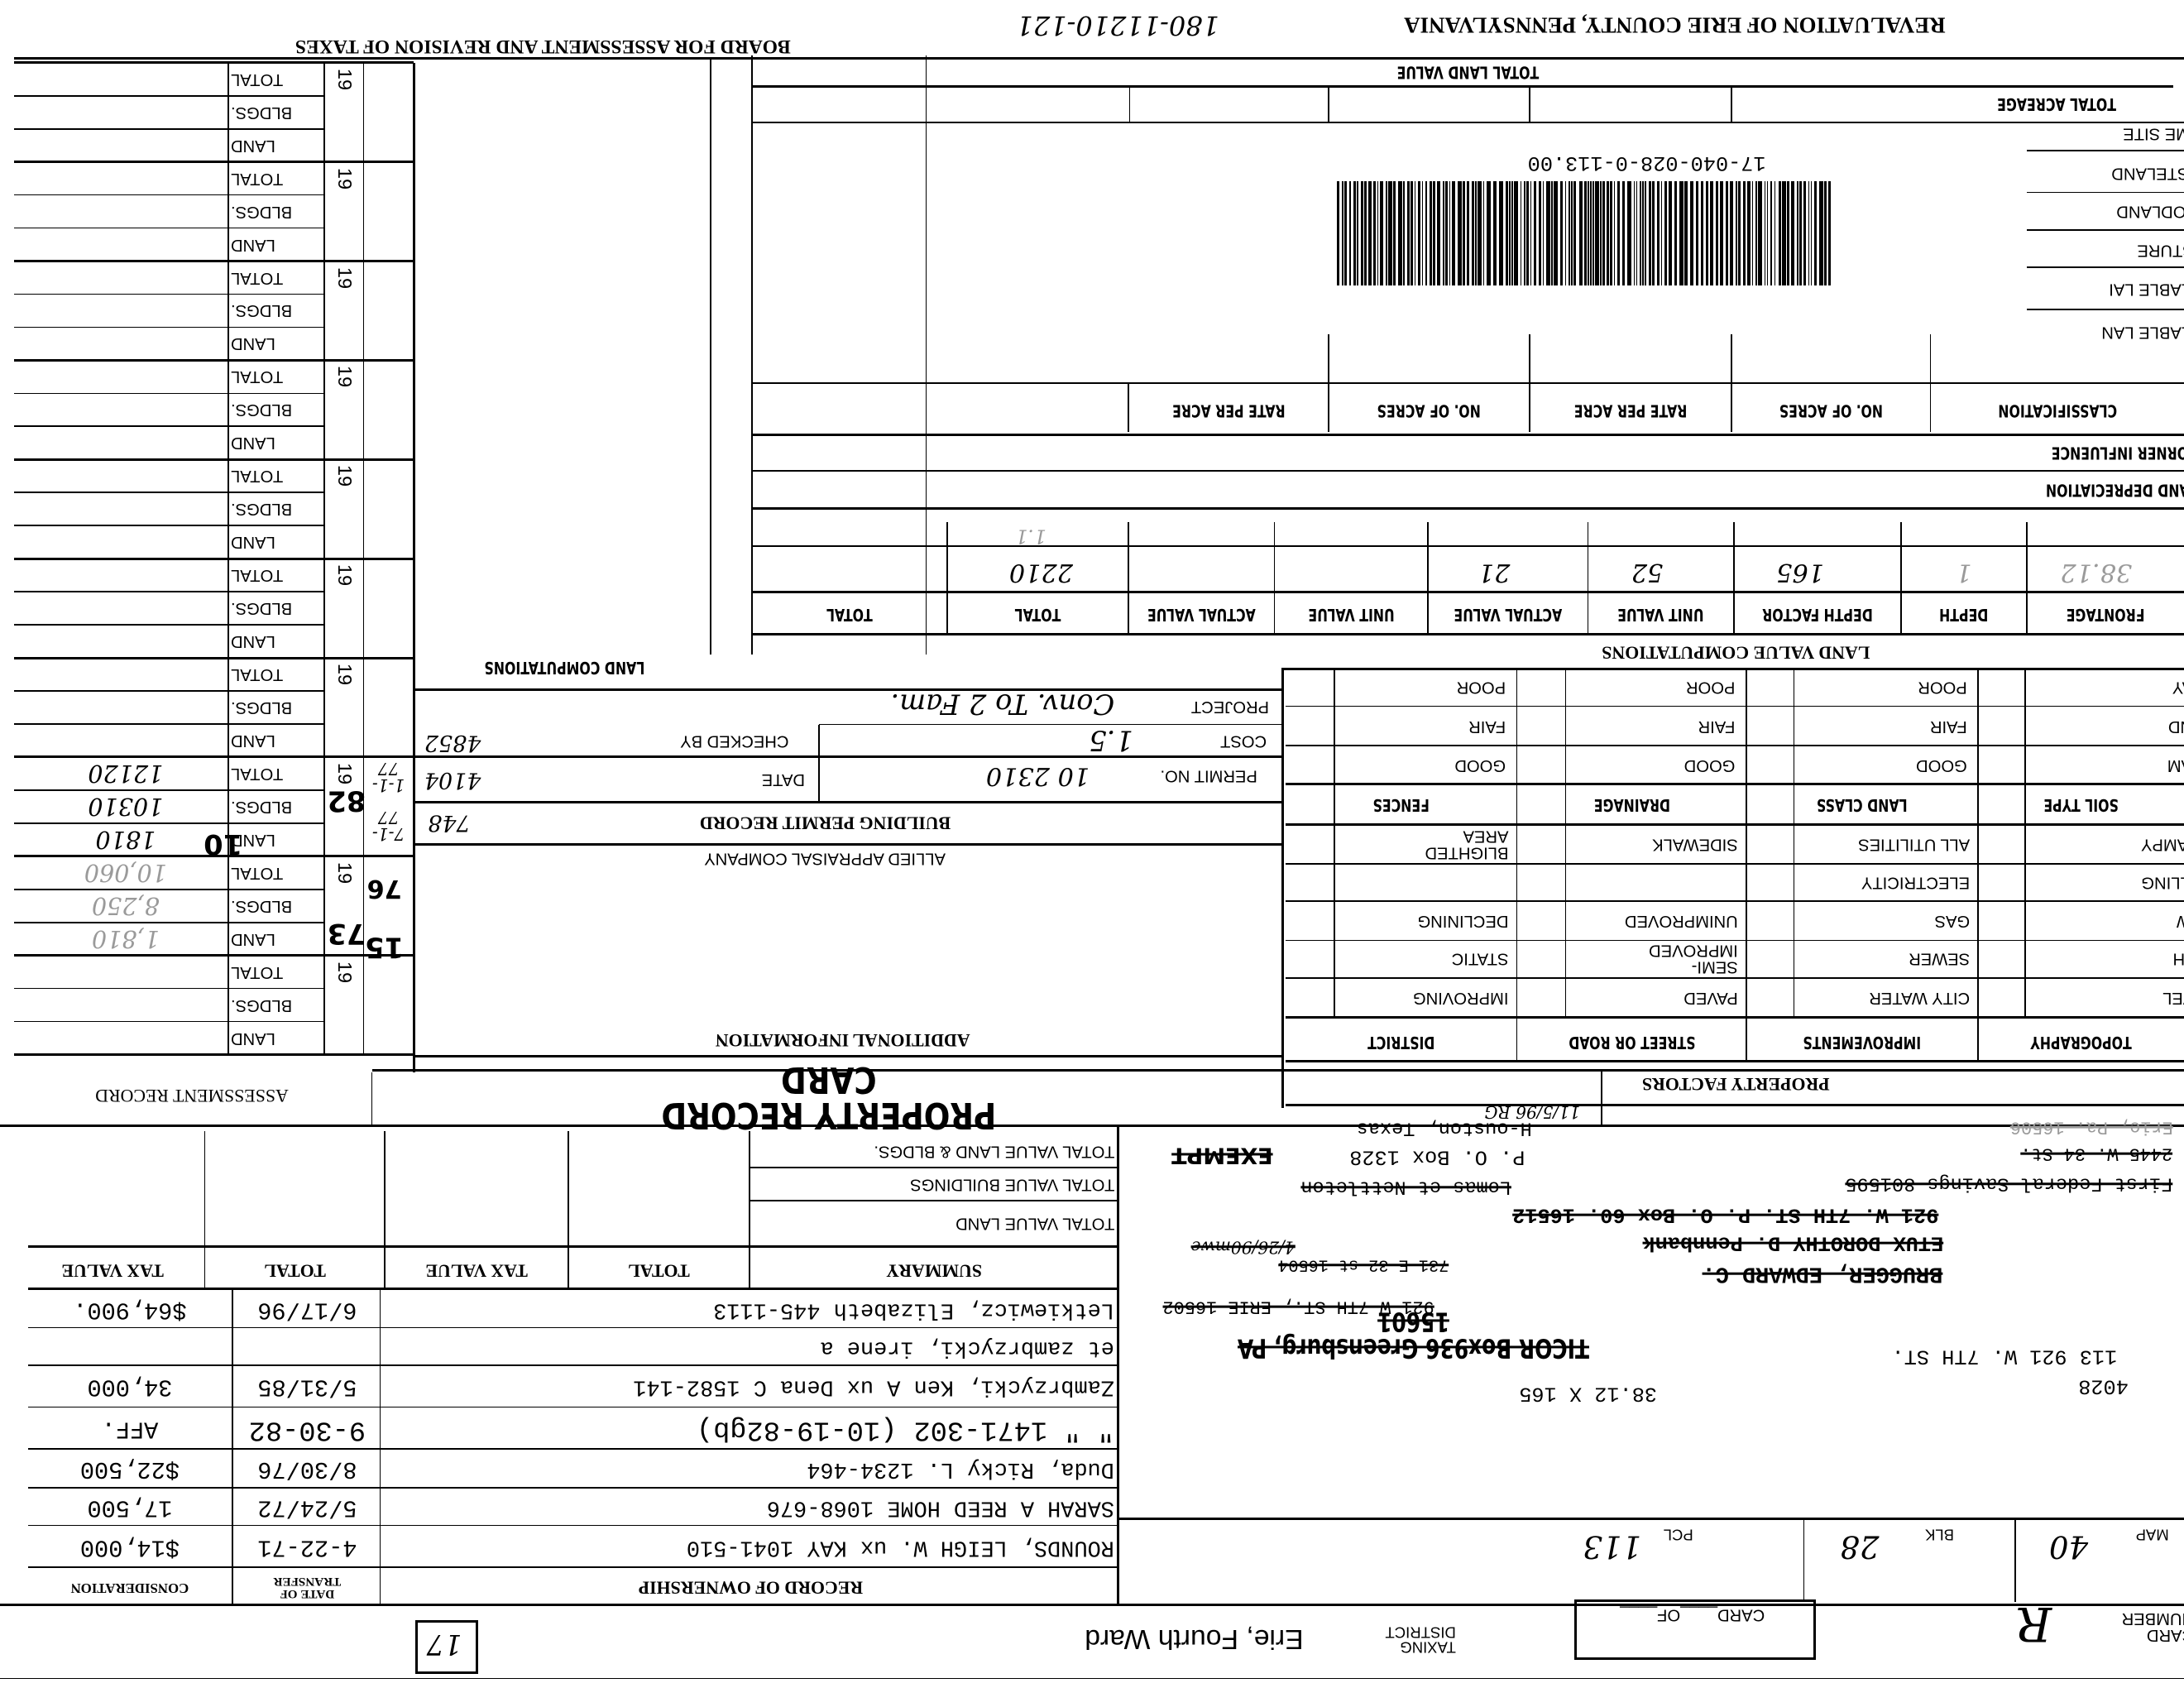 Image resolution: width=2184 pixels, height=1688 pixels. I want to click on permit-no-value-text: 10 2310, so click(1037, 775).